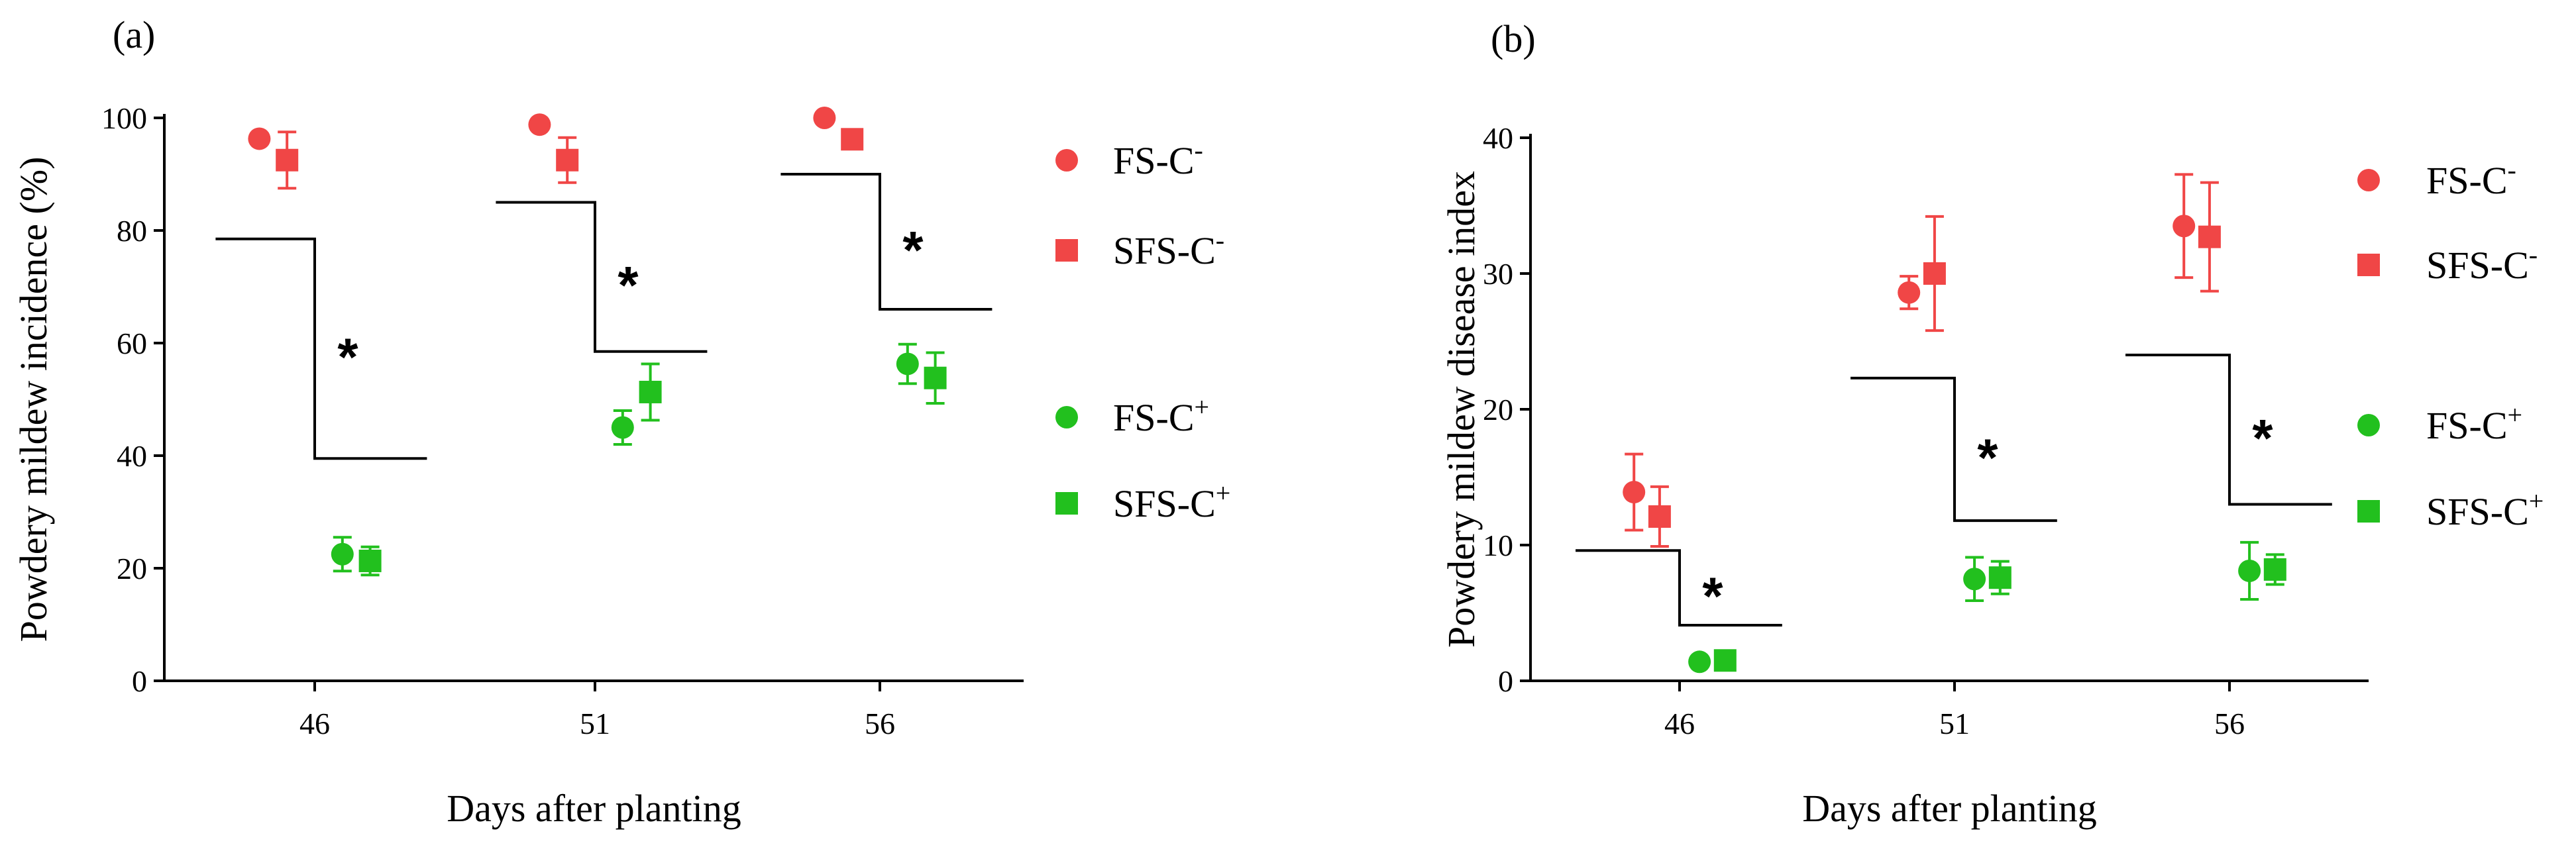 Image resolution: width=2576 pixels, height=855 pixels. I want to click on y-tick-label: 80, so click(132, 231).